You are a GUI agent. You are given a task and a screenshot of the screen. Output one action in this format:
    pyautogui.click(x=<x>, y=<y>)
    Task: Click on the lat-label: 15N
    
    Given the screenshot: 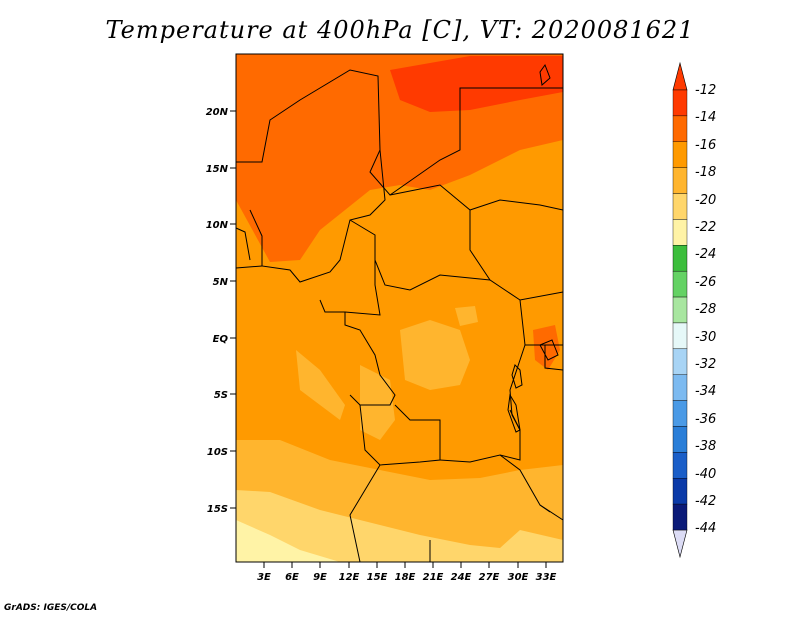 What is the action you would take?
    pyautogui.click(x=217, y=169)
    